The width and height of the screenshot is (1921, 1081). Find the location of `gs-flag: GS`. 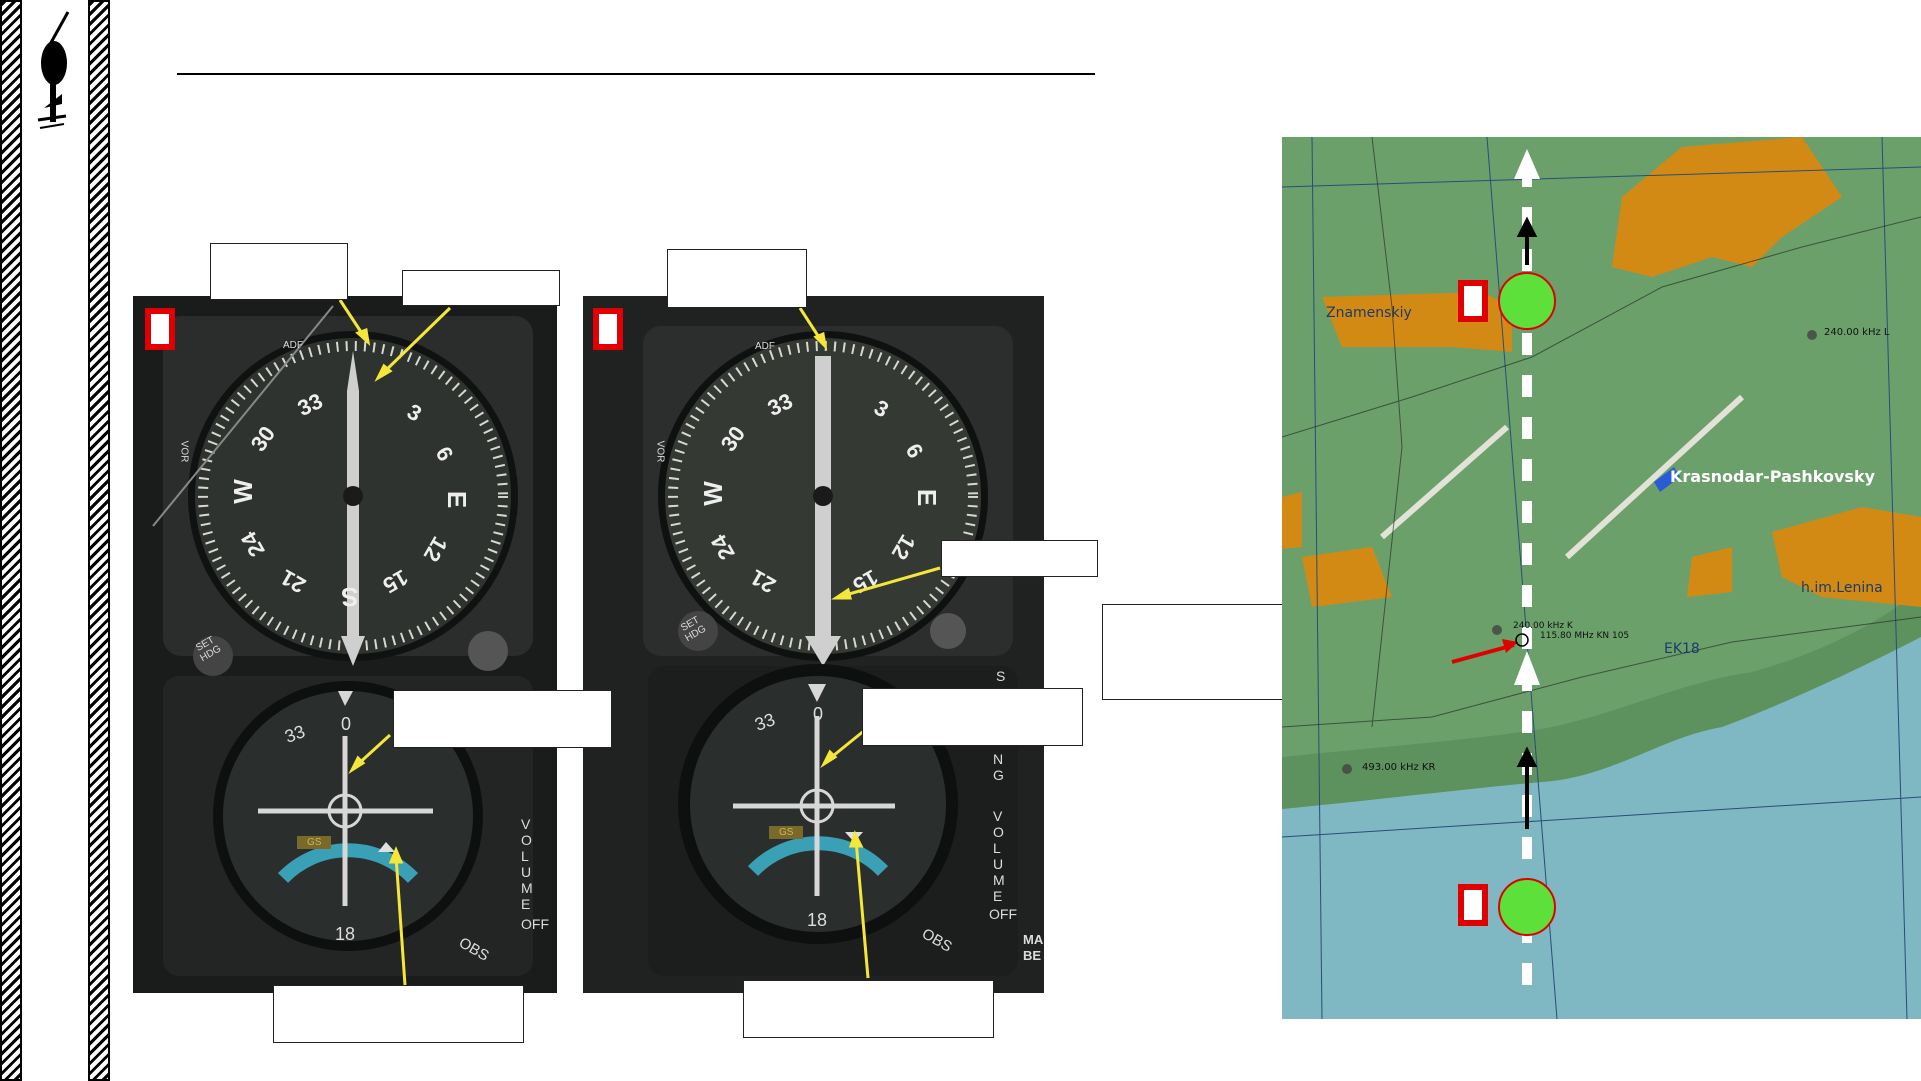

gs-flag: GS is located at coordinates (314, 842).